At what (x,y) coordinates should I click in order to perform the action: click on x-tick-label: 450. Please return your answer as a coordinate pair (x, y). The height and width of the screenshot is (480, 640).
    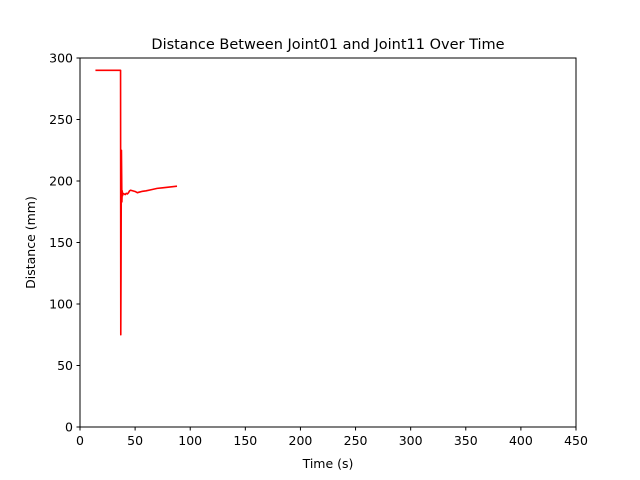
    Looking at the image, I should click on (576, 440).